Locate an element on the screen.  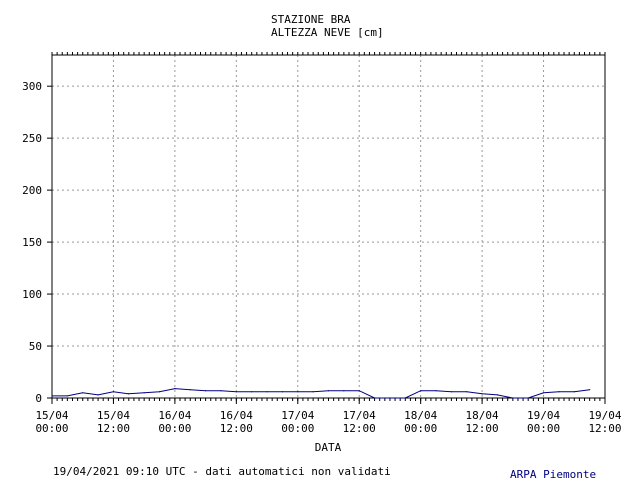
y-tick-label: 300 is located at coordinates (32, 86).